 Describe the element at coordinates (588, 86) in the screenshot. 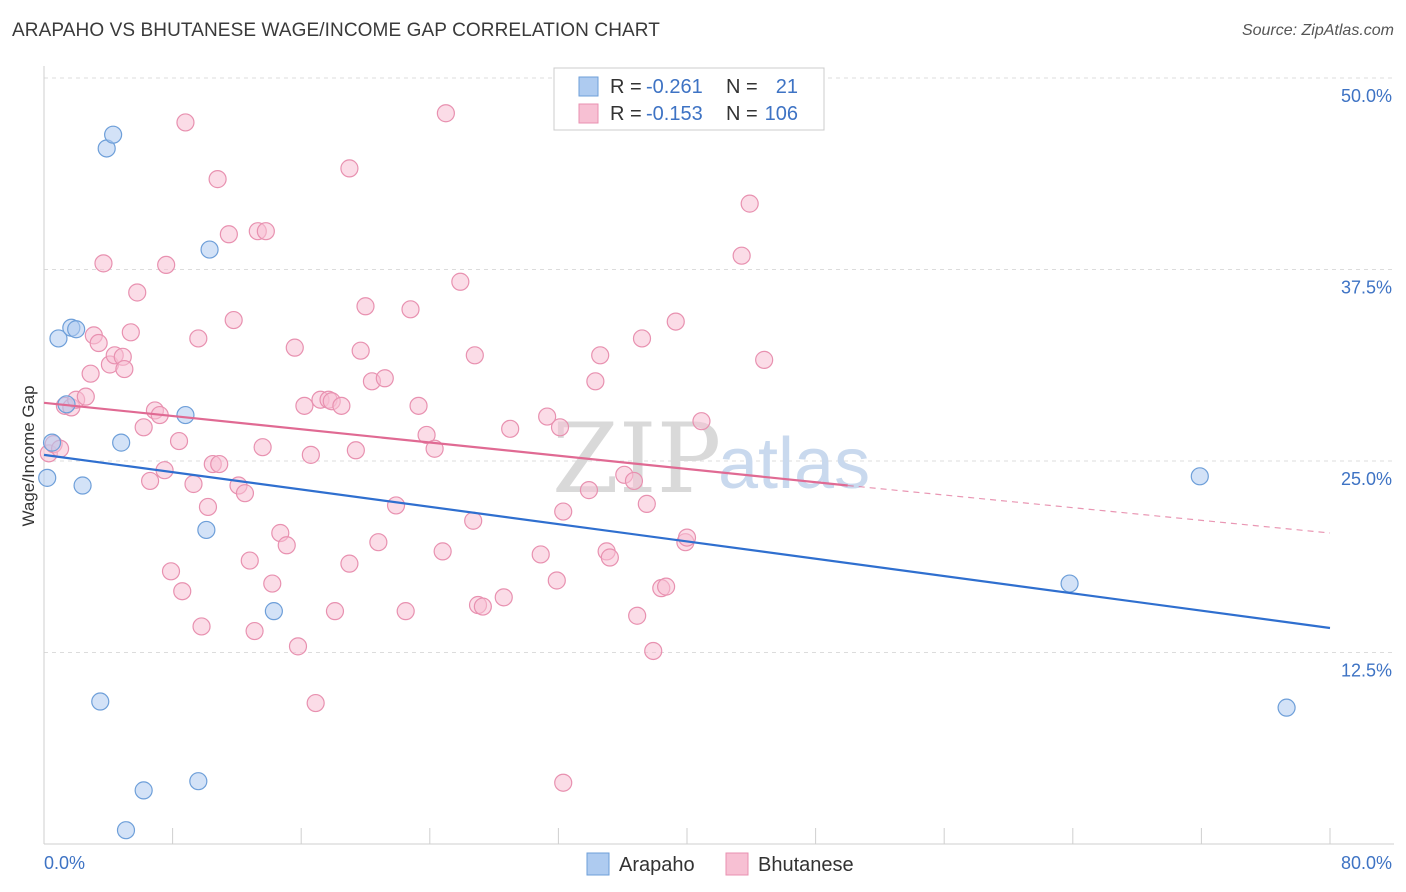

I see `legend-swatch-arapaho` at that location.